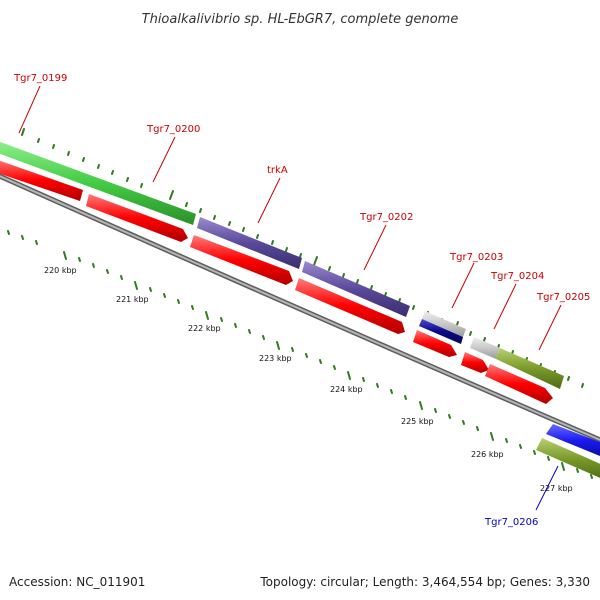 This screenshot has width=600, height=600. I want to click on gene-label-tgr7-0200: Tgr7_0200, so click(173, 129).